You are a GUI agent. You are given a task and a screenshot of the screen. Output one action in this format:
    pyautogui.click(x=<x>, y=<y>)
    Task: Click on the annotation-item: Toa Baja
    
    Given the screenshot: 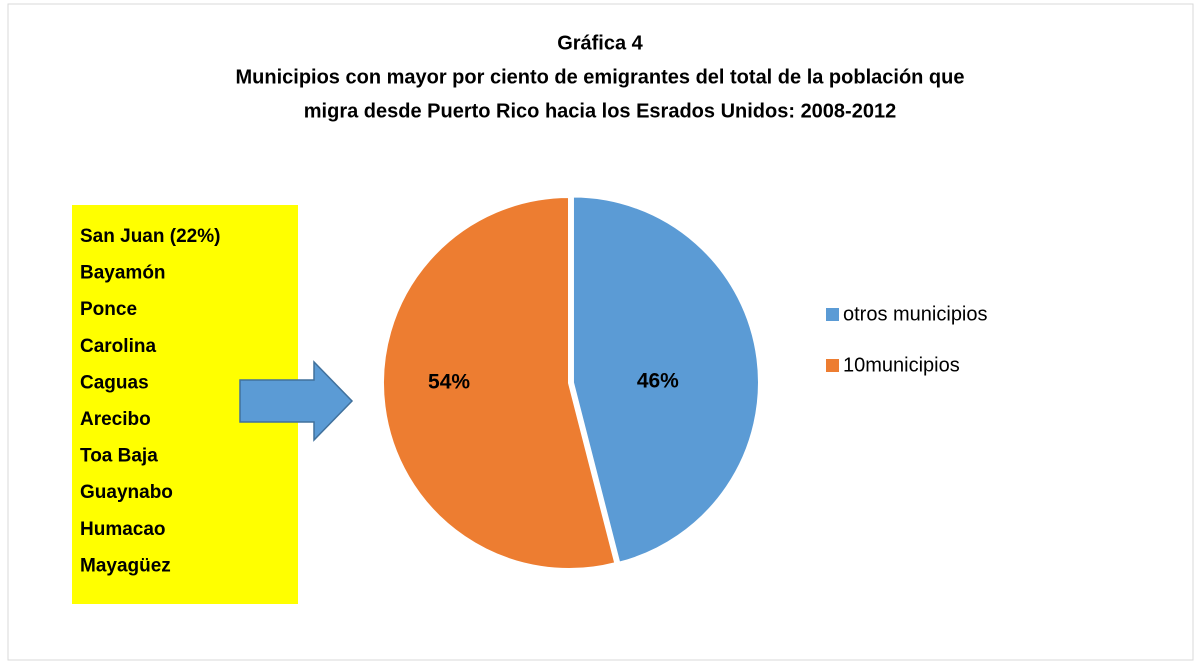 What is the action you would take?
    pyautogui.click(x=119, y=456)
    